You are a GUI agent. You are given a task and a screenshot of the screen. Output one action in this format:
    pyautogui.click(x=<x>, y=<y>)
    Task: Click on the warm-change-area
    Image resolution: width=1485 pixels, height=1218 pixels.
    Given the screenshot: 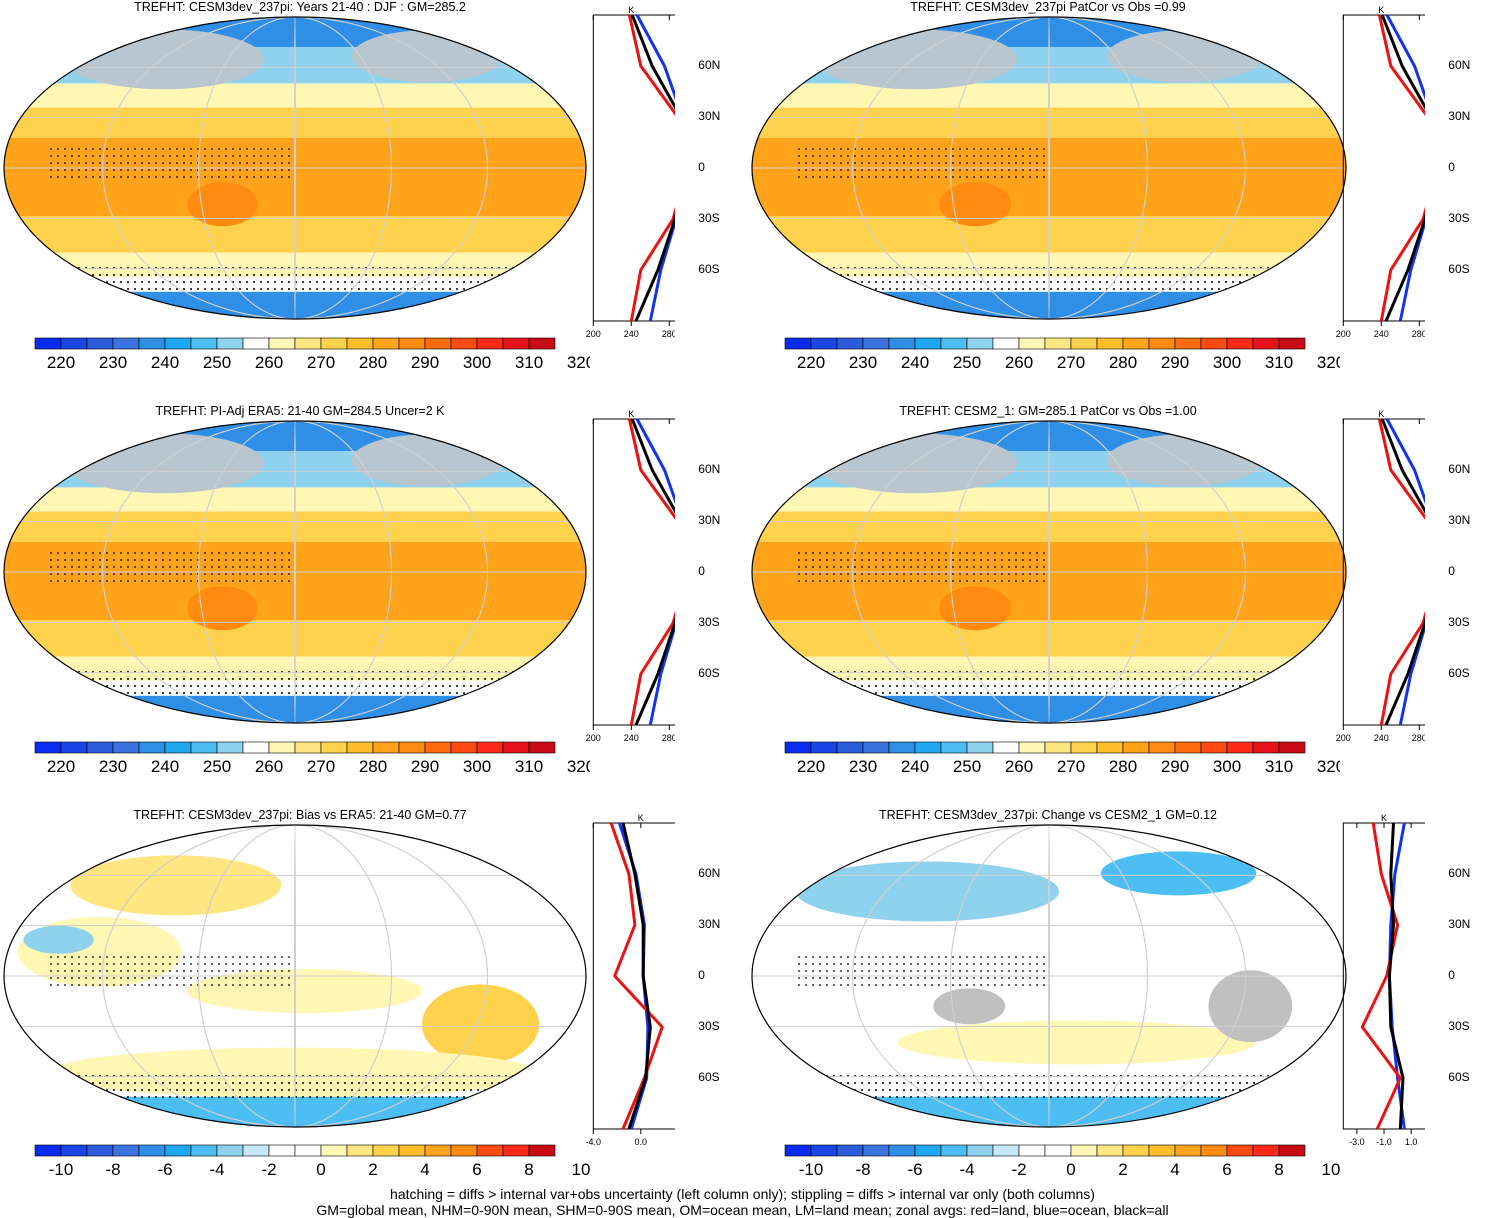 What is the action you would take?
    pyautogui.click(x=1077, y=1042)
    